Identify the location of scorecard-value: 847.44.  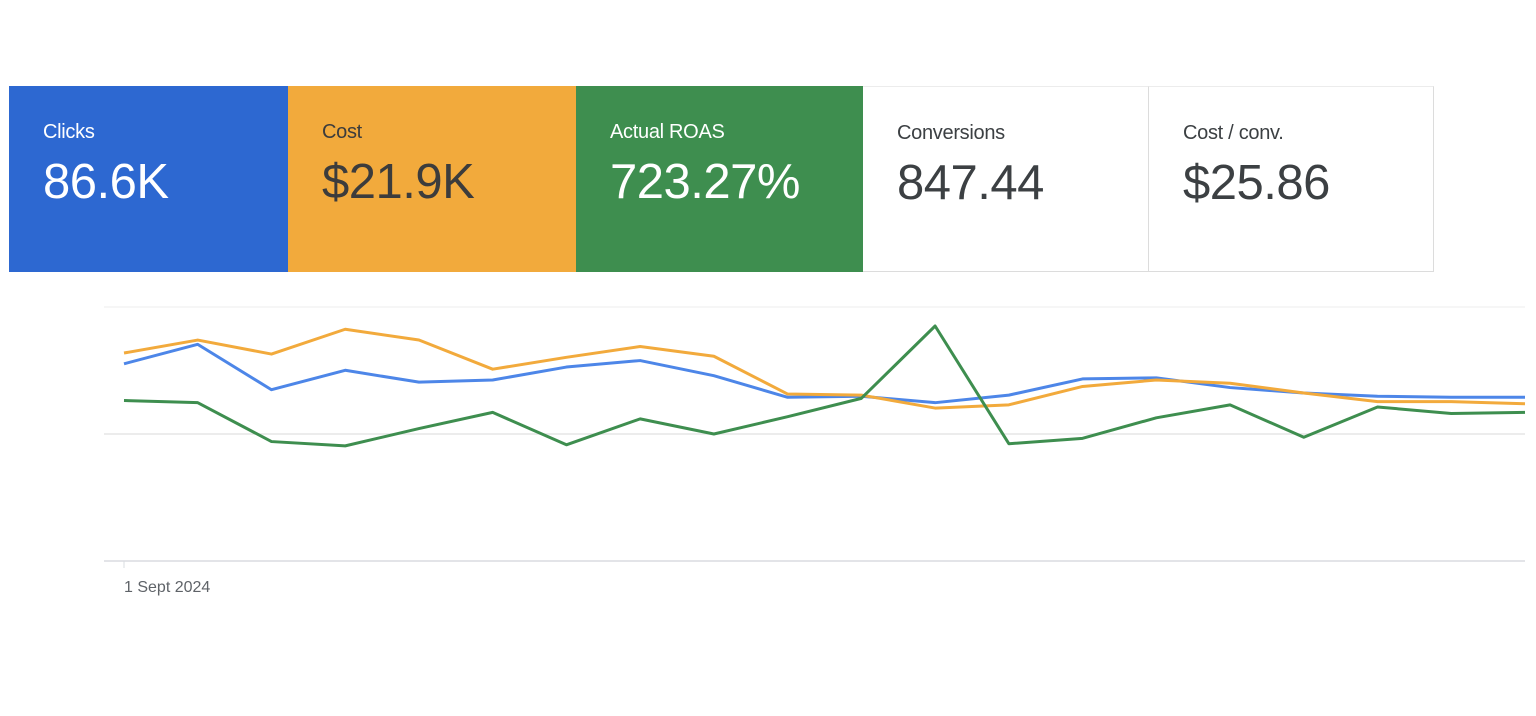
(970, 183).